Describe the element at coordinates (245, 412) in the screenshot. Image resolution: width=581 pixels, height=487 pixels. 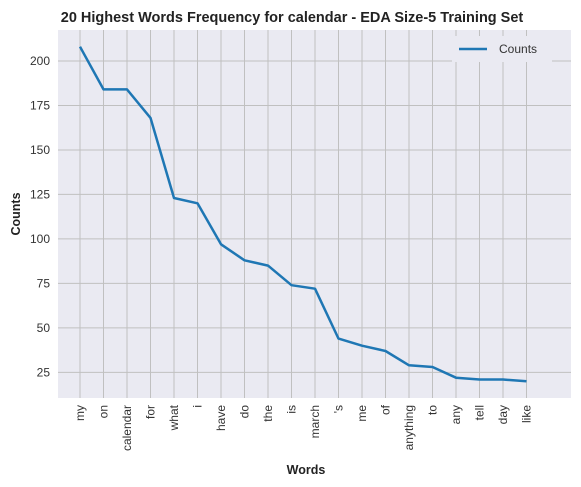
I see `x-tick-label: do` at that location.